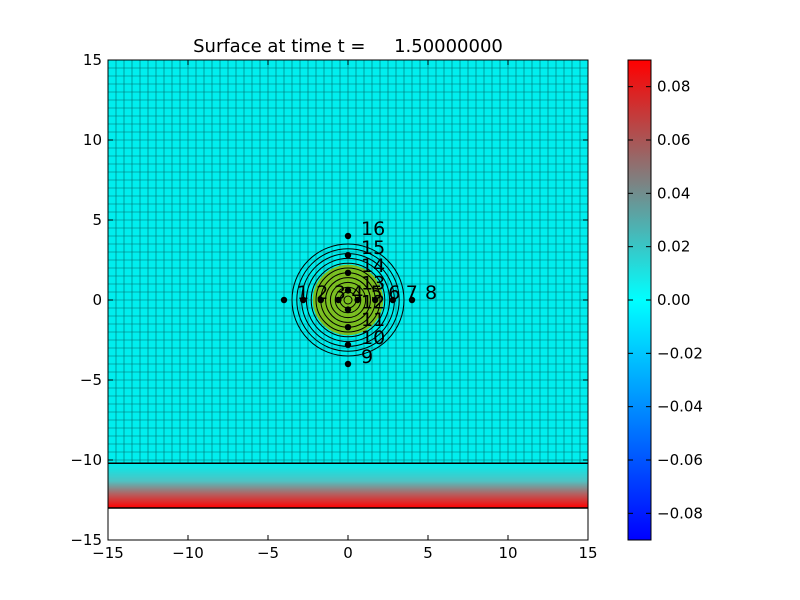 This screenshot has width=800, height=600. What do you see at coordinates (86, 460) in the screenshot?
I see `y-tick-label: −10` at bounding box center [86, 460].